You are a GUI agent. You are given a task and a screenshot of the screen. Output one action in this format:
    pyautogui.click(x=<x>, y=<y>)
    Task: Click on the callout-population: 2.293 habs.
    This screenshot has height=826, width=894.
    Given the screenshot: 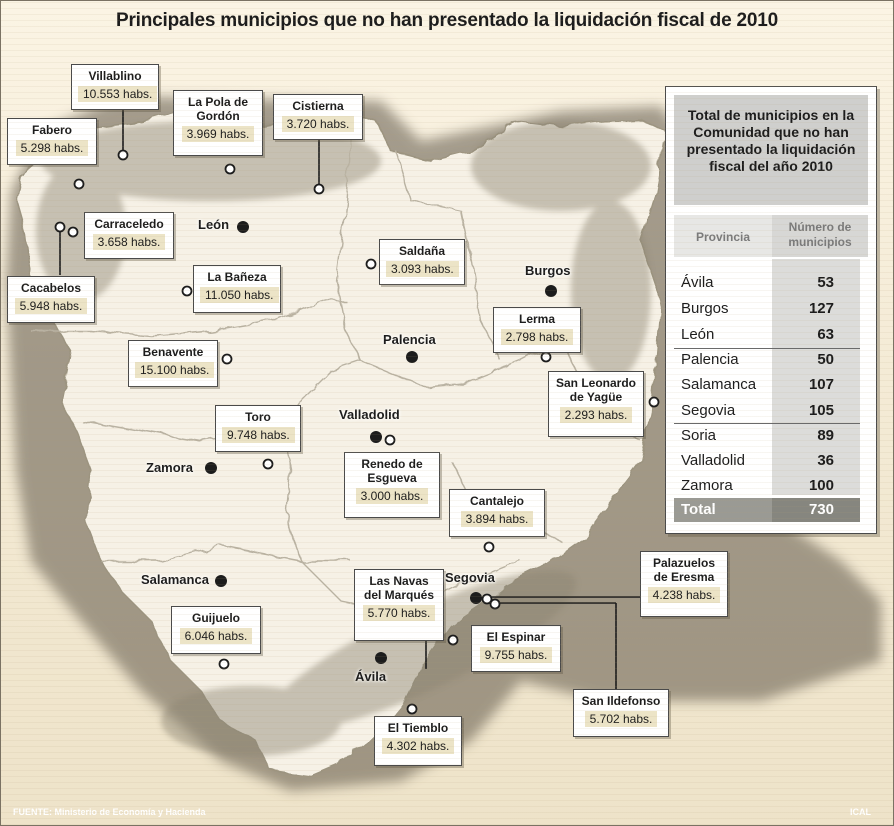 What is the action you would take?
    pyautogui.click(x=596, y=415)
    